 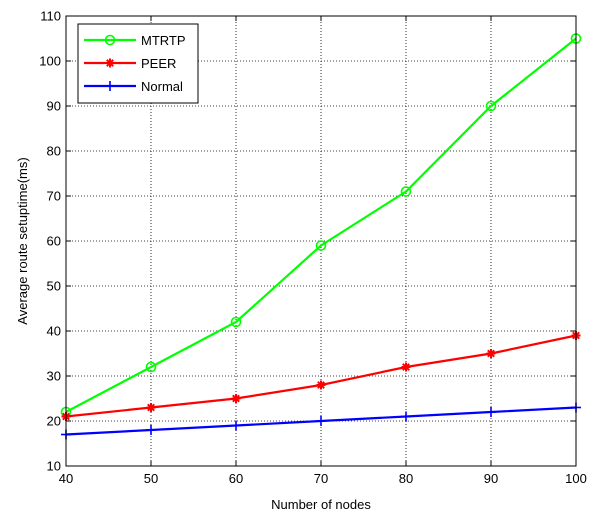 What do you see at coordinates (54, 241) in the screenshot?
I see `y-tick-label: 60` at bounding box center [54, 241].